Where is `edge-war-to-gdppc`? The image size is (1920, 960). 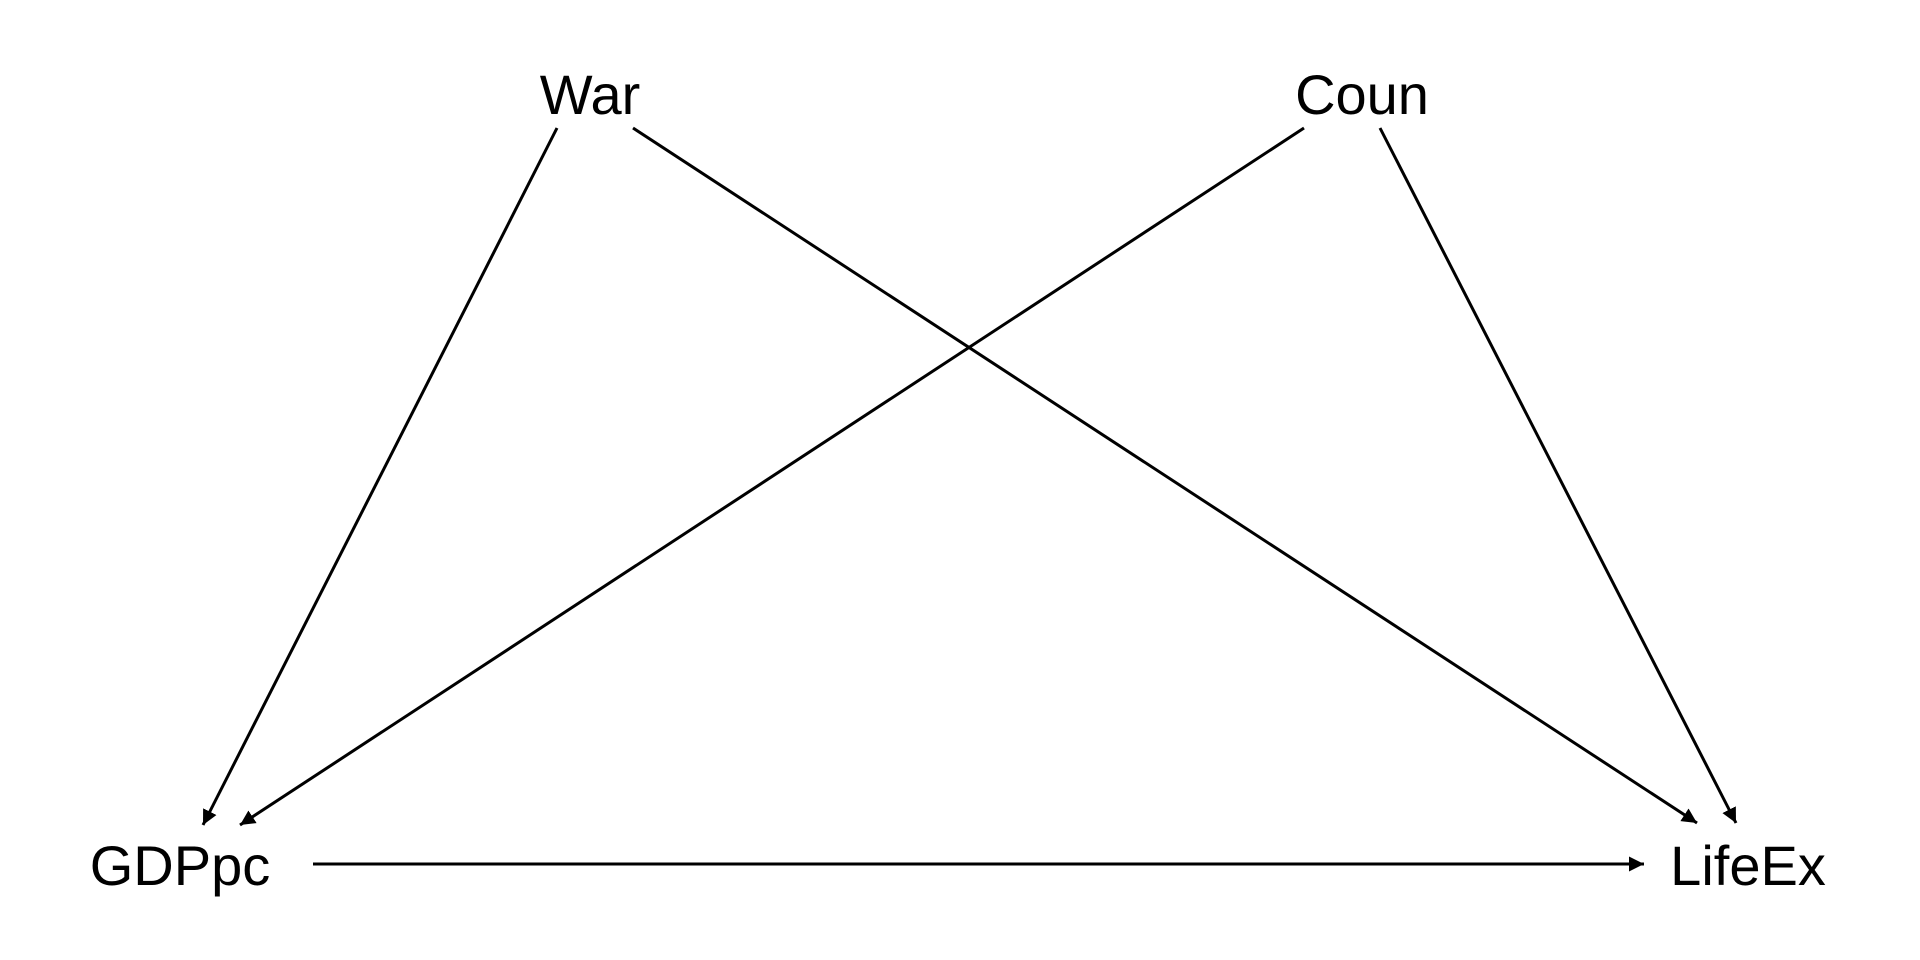 edge-war-to-gdppc is located at coordinates (380, 476).